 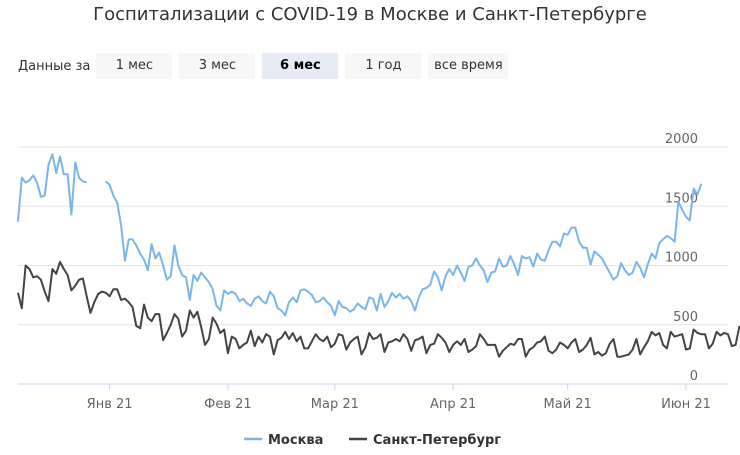 I want to click on y-tick-label-0: 0, so click(x=694, y=376).